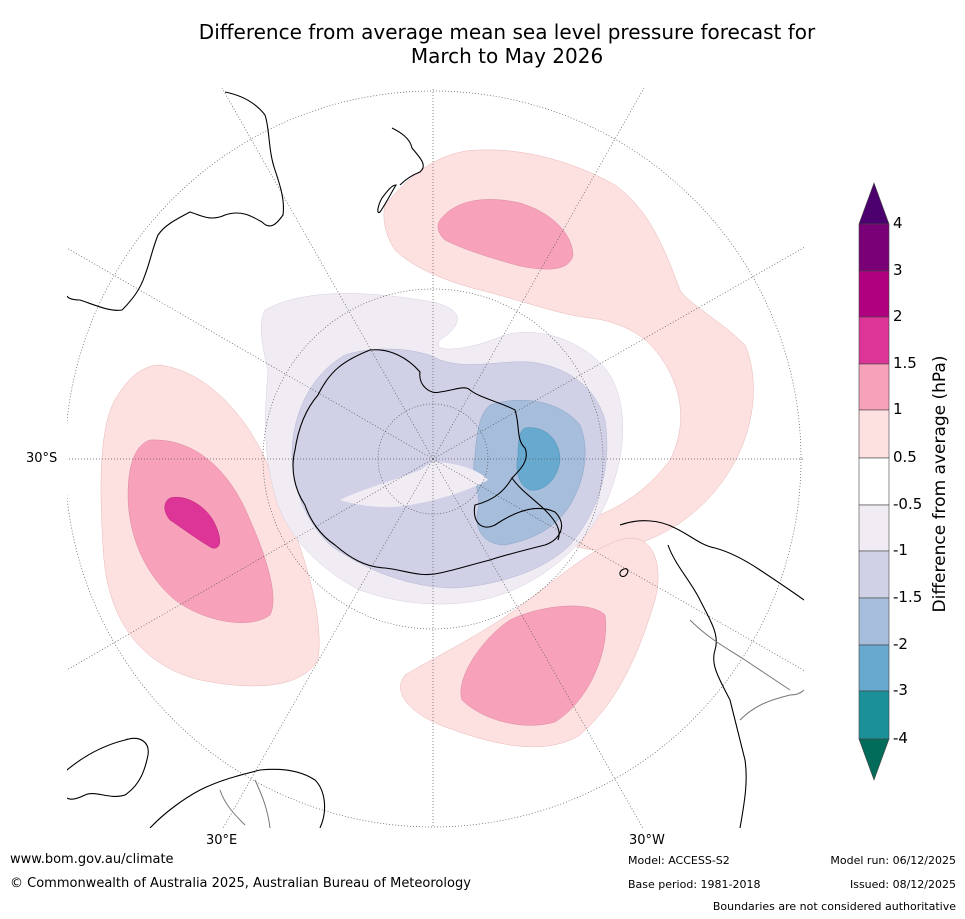  Describe the element at coordinates (940, 484) in the screenshot. I see `colorbar-title: Difference from average (hPa)` at that location.